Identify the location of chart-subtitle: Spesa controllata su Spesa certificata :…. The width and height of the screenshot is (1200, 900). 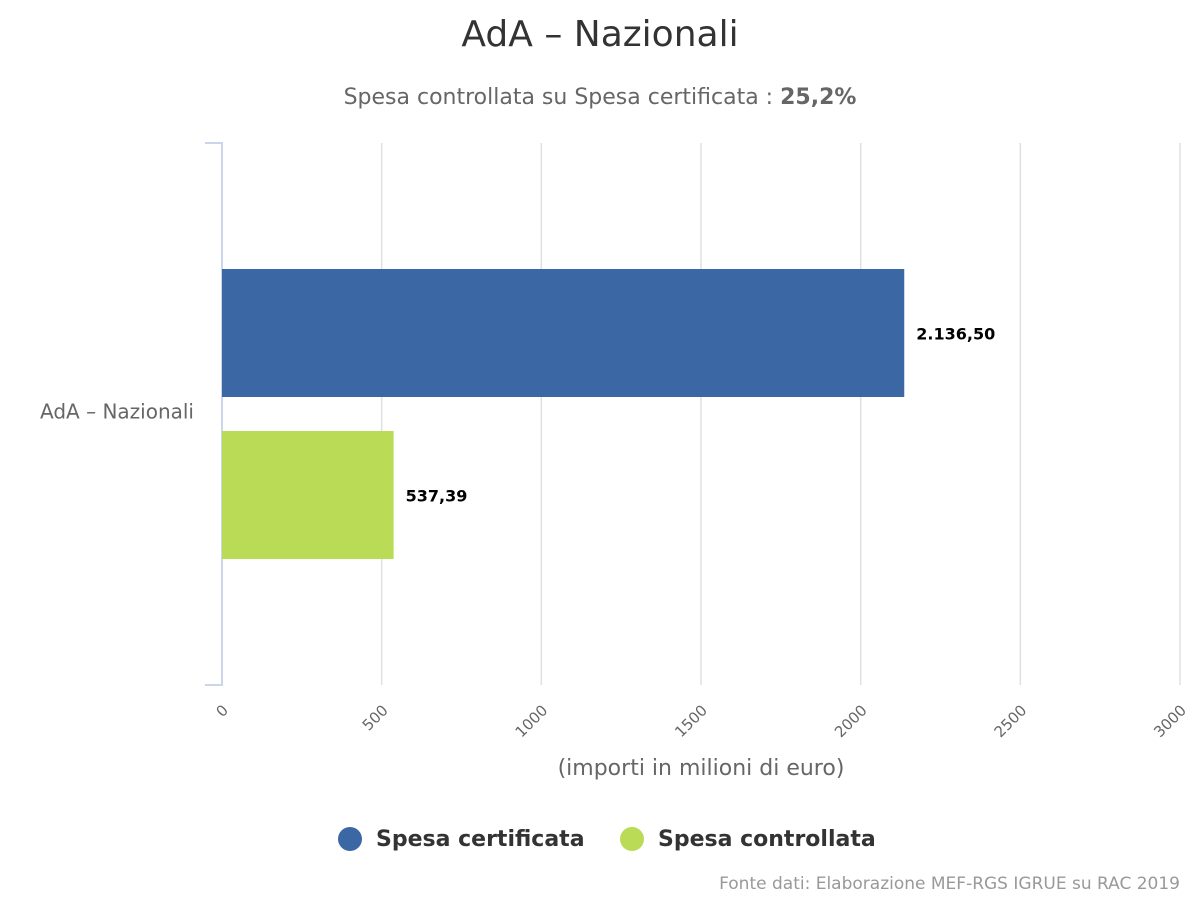
(600, 97).